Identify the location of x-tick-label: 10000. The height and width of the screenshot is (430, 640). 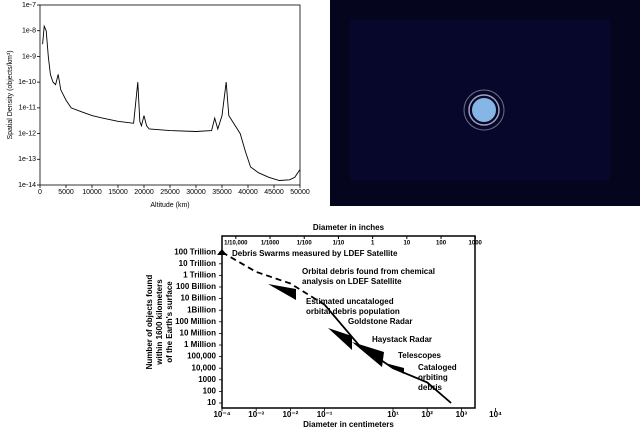
(92, 192).